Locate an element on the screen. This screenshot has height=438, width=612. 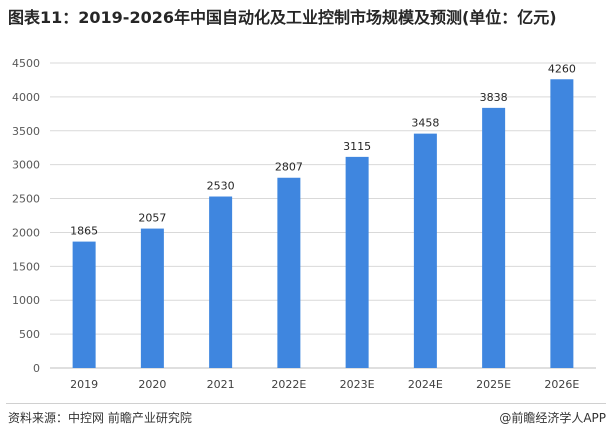
data-label: 1865 is located at coordinates (84, 231).